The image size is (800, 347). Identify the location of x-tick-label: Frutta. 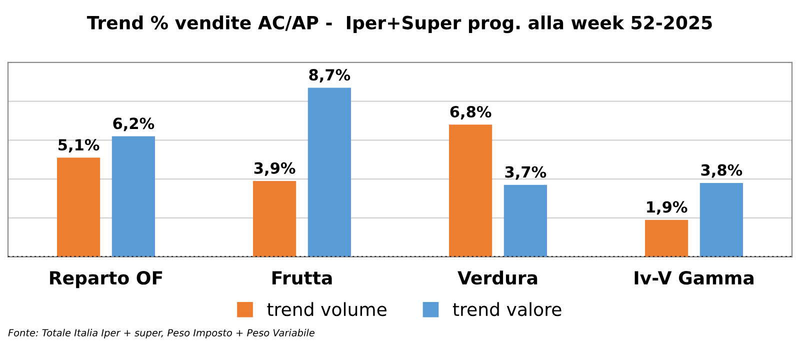
(302, 278).